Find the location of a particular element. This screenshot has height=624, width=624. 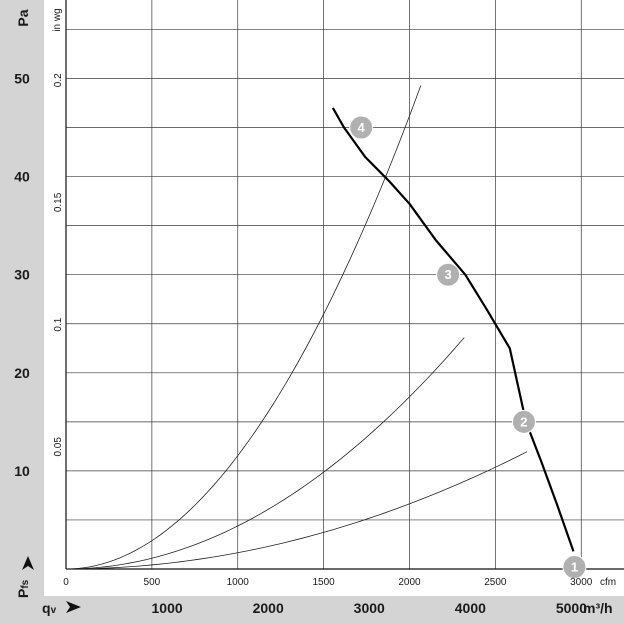

operating-point-label: 3 is located at coordinates (447, 274).